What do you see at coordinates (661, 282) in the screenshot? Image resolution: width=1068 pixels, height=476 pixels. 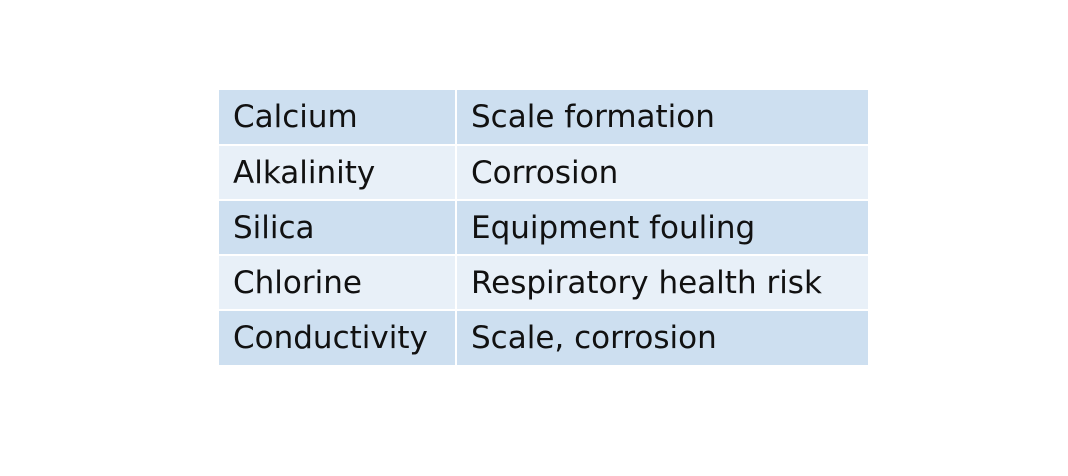 I see `effect-cell: Respiratory health risk` at bounding box center [661, 282].